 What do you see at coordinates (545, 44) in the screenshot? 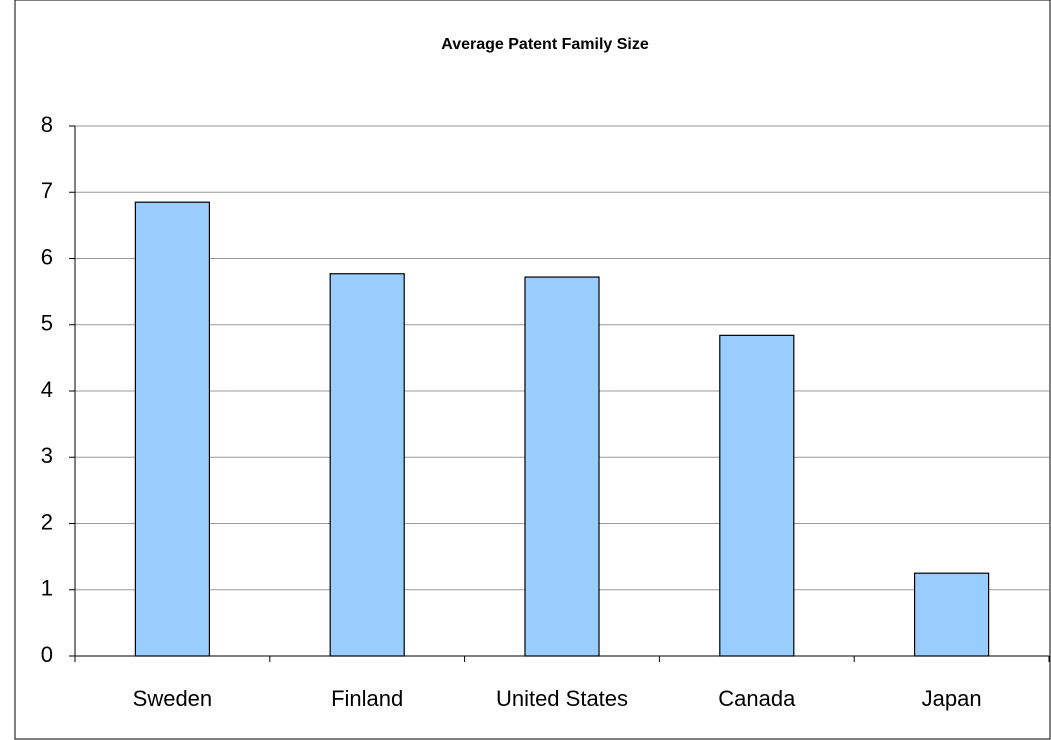
I see `chart-title: Average Patent Family Size` at bounding box center [545, 44].